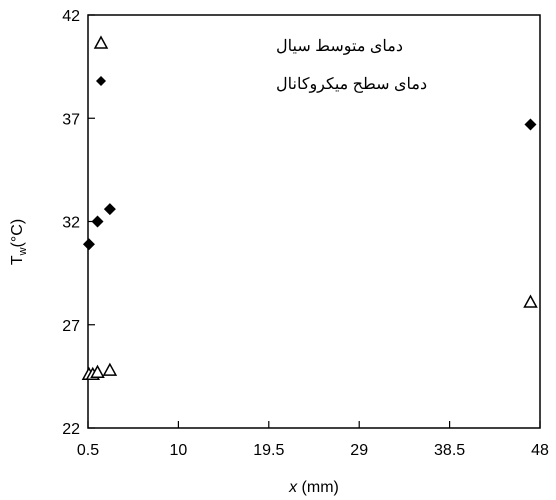 The width and height of the screenshot is (556, 500). What do you see at coordinates (71, 223) in the screenshot?
I see `y-tick-label: 32` at bounding box center [71, 223].